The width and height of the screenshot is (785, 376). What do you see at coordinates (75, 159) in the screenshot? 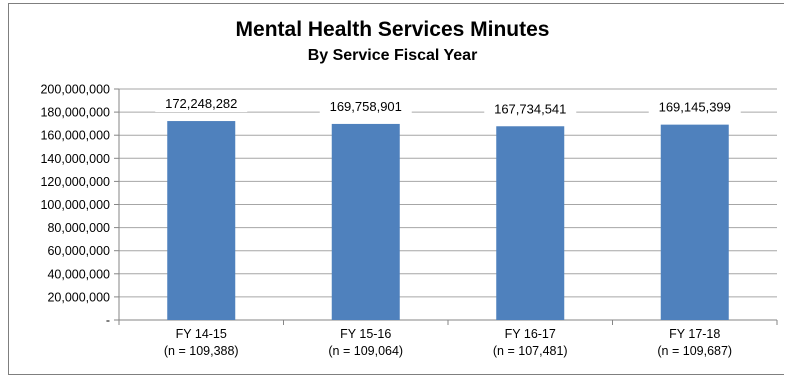
I see `y-tick-label: 140,000,000` at bounding box center [75, 159].